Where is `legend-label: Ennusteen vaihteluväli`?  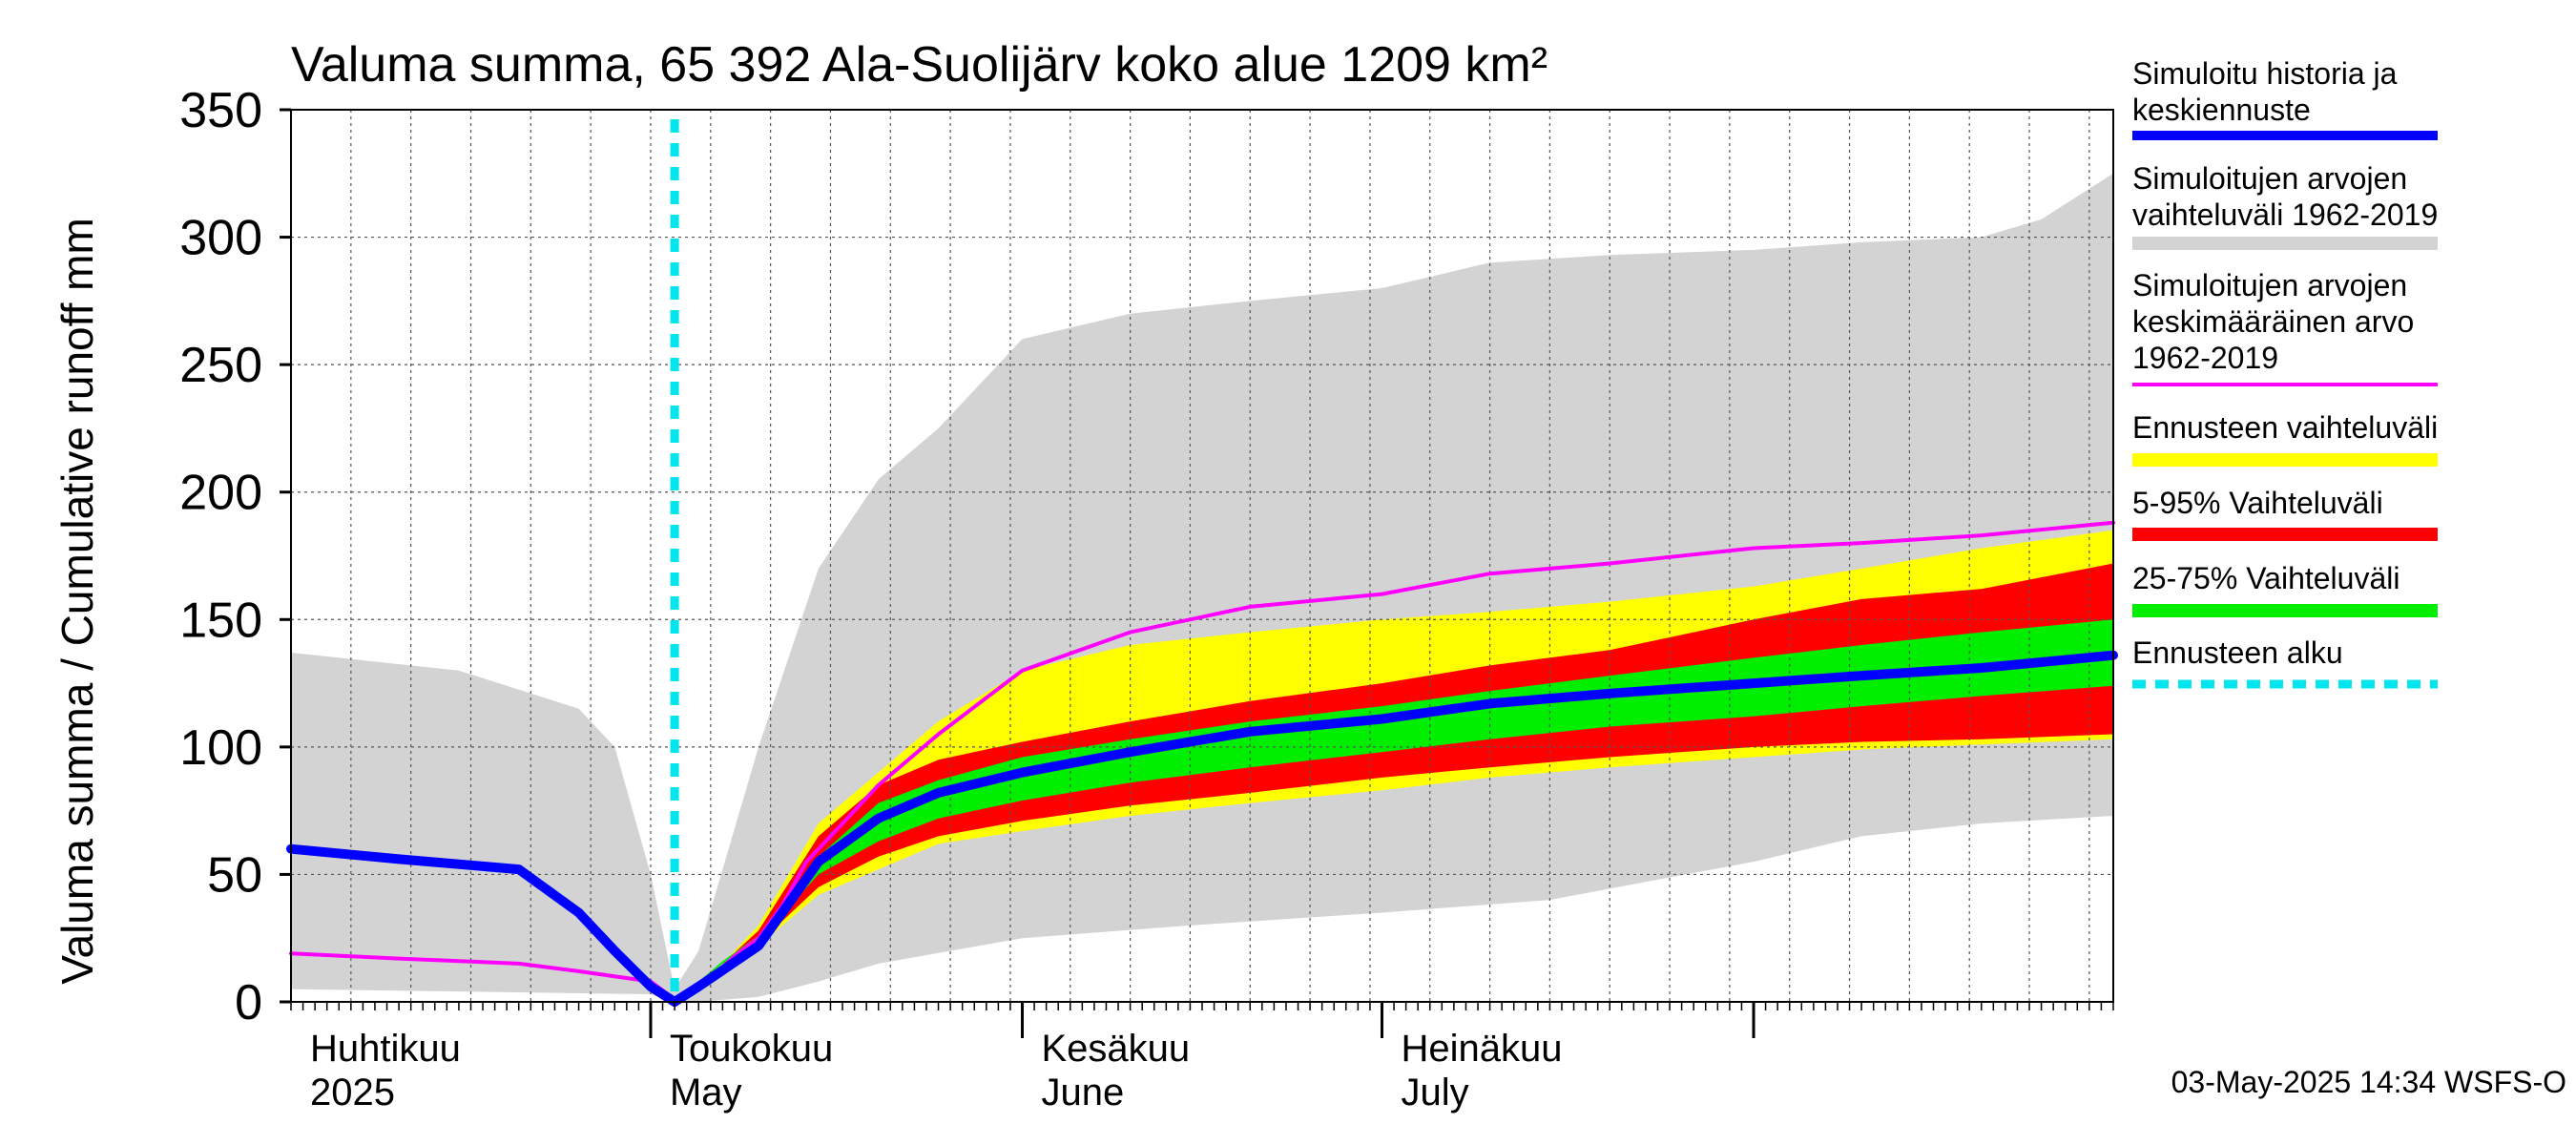 legend-label: Ennusteen vaihteluväli is located at coordinates (2285, 428).